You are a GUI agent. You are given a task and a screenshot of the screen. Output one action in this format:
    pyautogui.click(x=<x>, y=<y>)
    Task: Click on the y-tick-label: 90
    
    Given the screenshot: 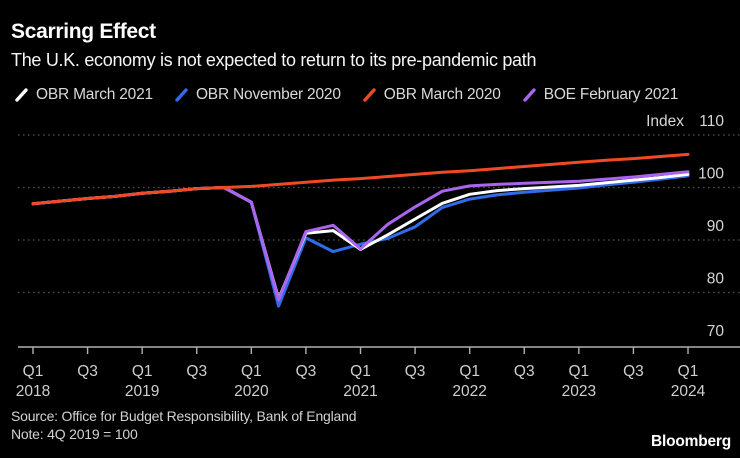 What is the action you would take?
    pyautogui.click(x=716, y=226)
    